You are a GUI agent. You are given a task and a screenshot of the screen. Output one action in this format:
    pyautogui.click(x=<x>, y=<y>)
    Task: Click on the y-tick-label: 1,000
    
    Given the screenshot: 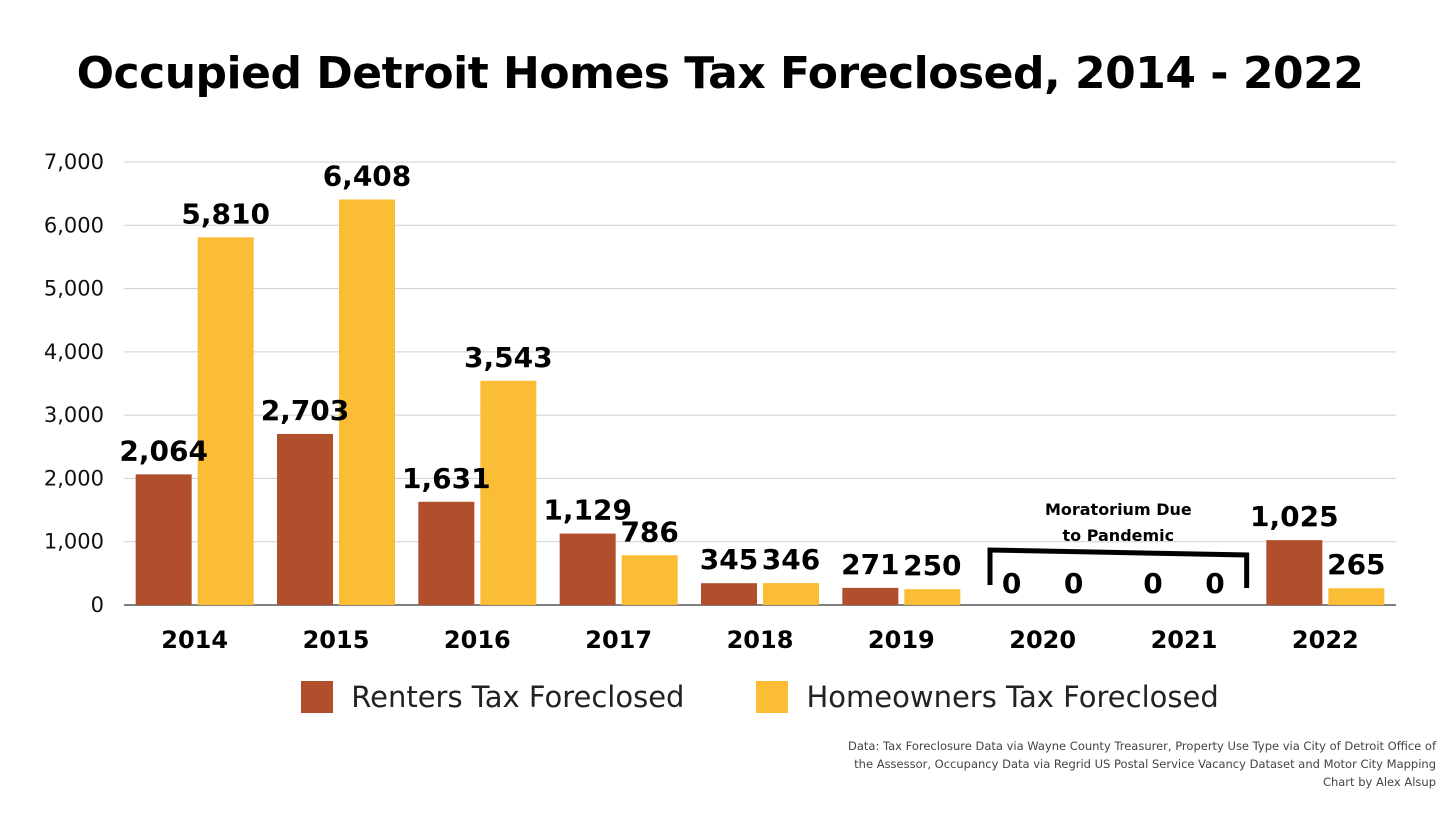 What is the action you would take?
    pyautogui.click(x=74, y=542)
    